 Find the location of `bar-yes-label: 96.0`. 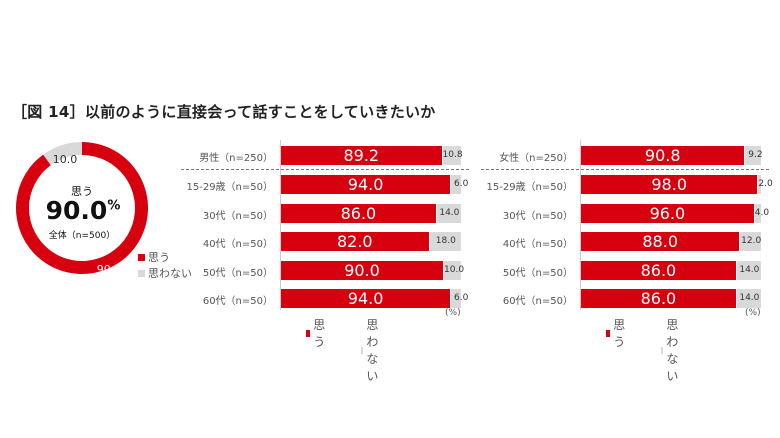

bar-yes-label: 96.0 is located at coordinates (667, 213).